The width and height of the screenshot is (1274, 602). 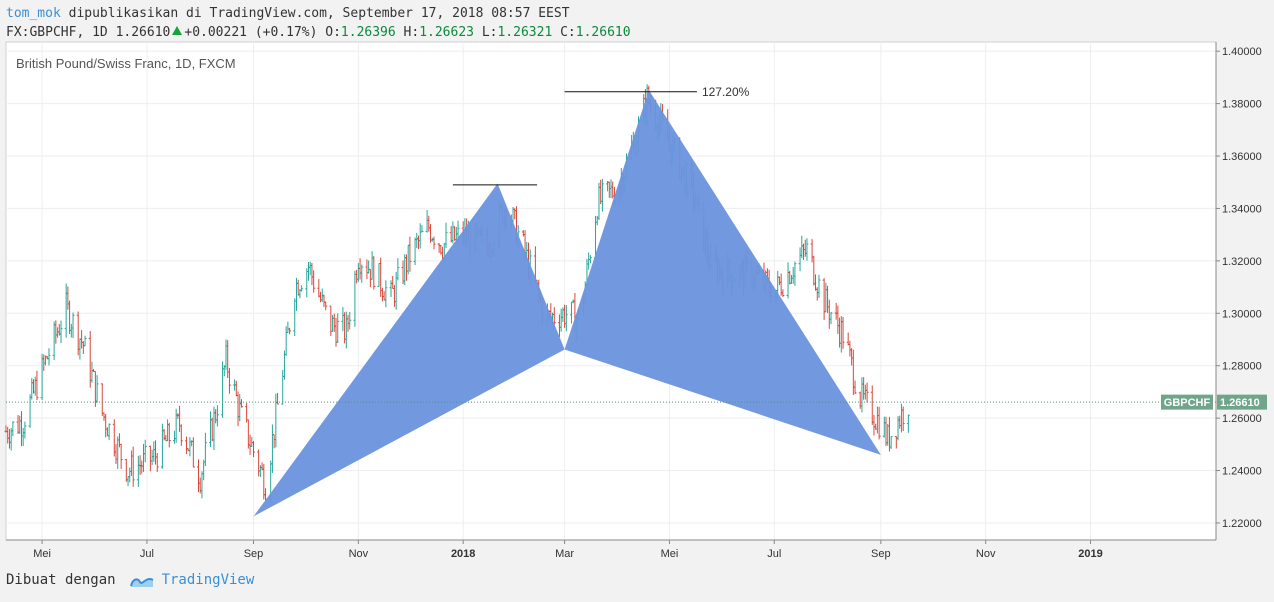 I want to click on made-with-text: Dibuat dengan, so click(x=61, y=580).